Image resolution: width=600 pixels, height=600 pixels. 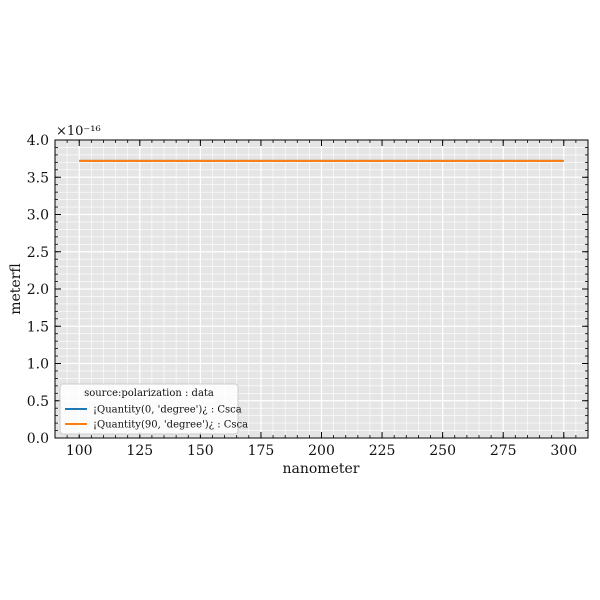 What do you see at coordinates (442, 451) in the screenshot?
I see `x-tick-label: 250` at bounding box center [442, 451].